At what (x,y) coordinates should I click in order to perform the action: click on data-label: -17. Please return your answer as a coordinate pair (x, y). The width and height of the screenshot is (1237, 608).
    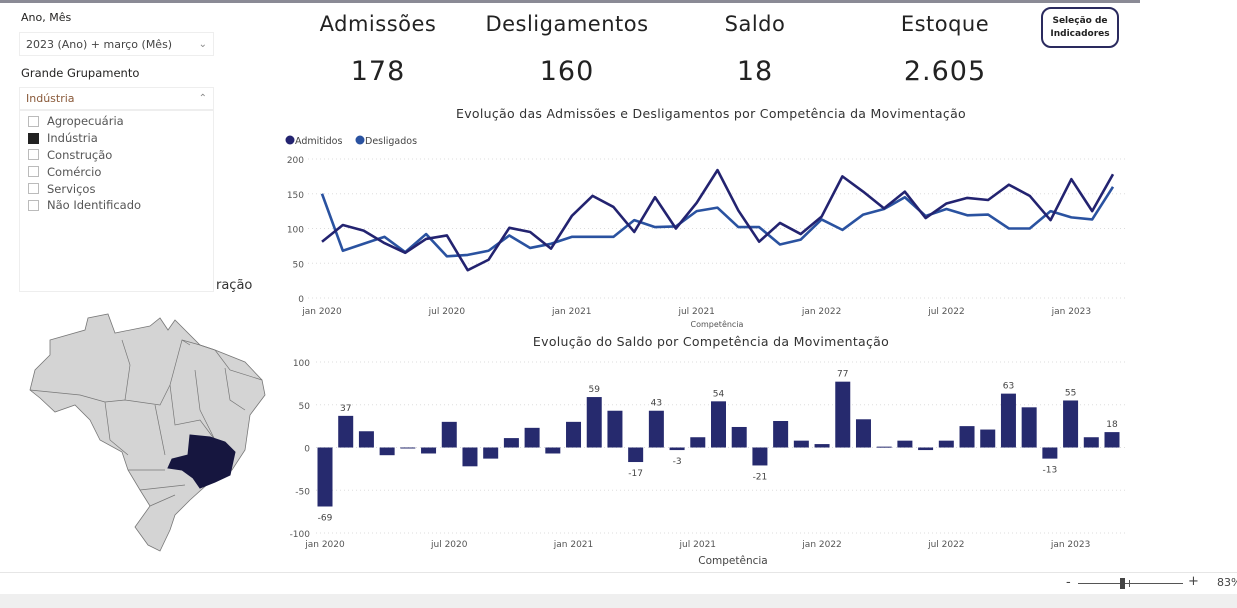
    Looking at the image, I should click on (635, 474).